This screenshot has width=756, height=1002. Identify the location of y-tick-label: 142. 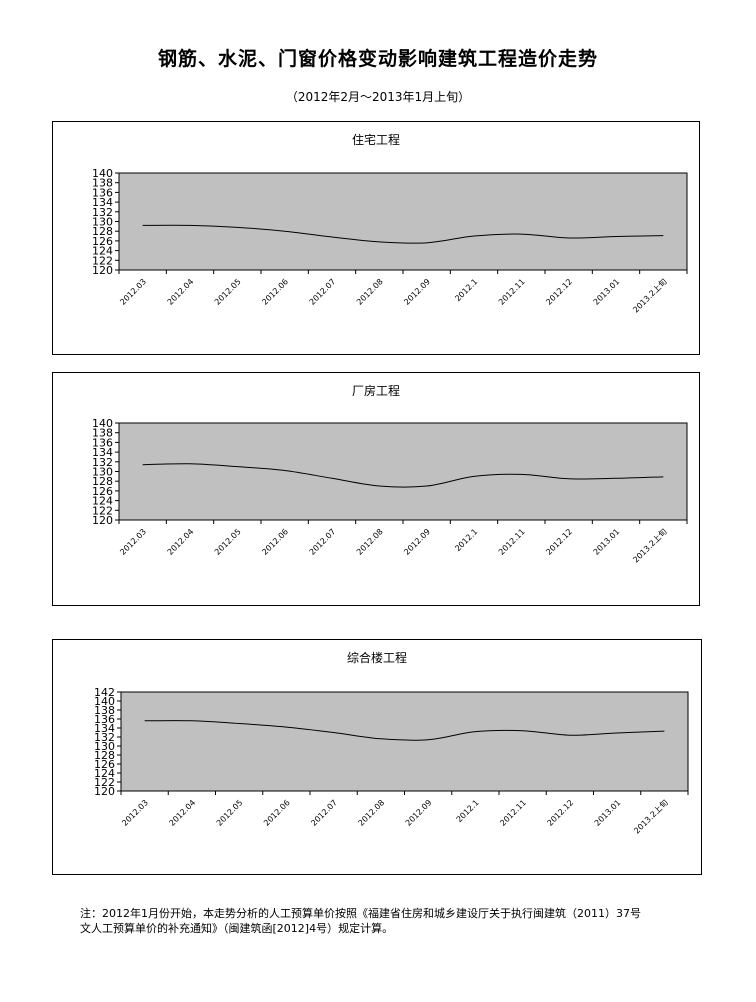
(104, 692).